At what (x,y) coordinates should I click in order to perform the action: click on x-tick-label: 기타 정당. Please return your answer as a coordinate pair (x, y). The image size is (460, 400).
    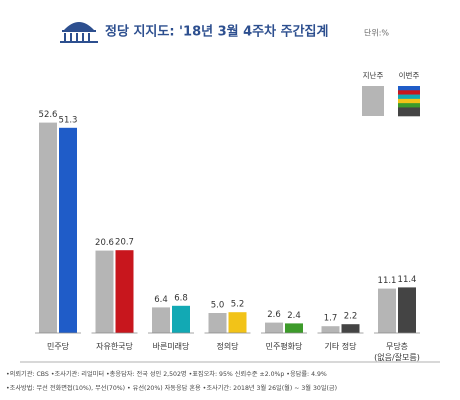
    Looking at the image, I should click on (340, 346).